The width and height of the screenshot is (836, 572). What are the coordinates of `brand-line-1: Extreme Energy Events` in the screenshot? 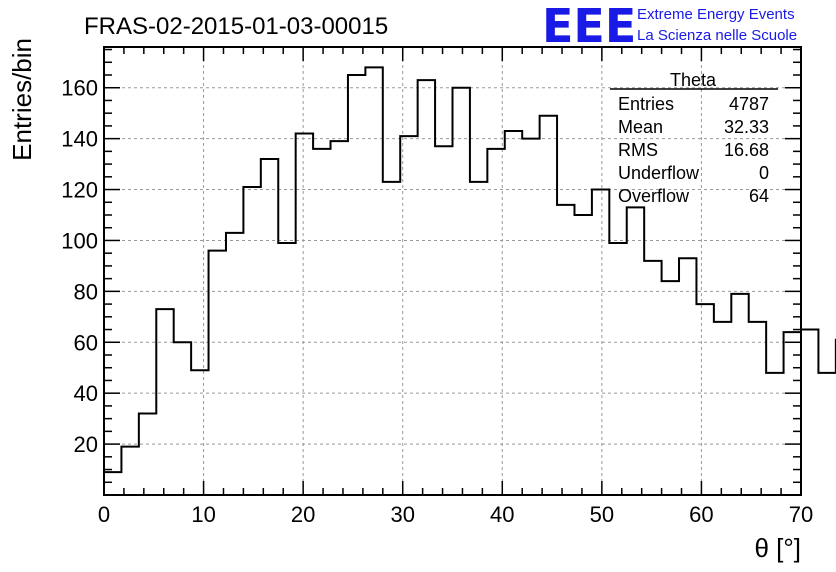 It's located at (716, 14).